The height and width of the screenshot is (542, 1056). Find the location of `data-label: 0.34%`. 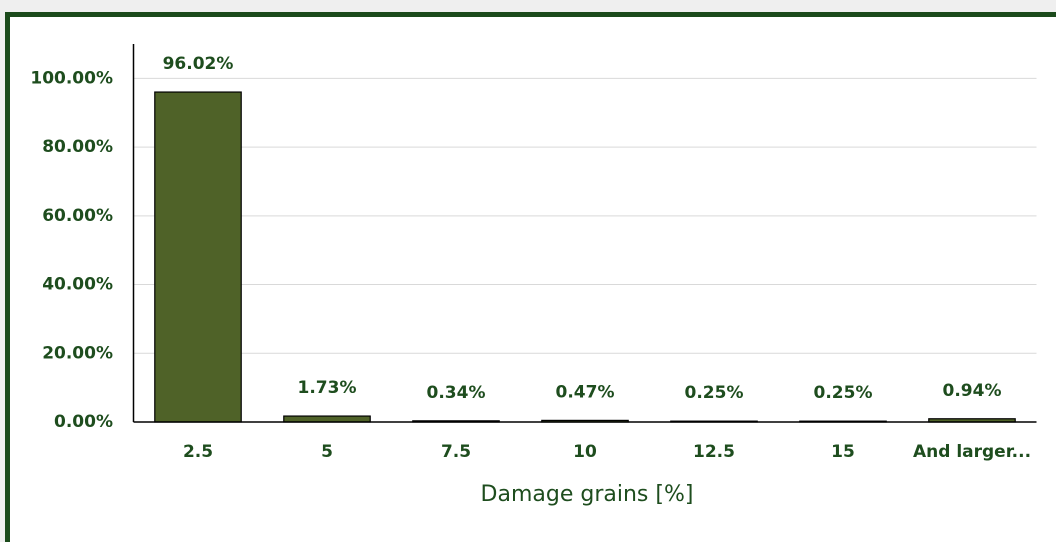

data-label: 0.34% is located at coordinates (456, 393).